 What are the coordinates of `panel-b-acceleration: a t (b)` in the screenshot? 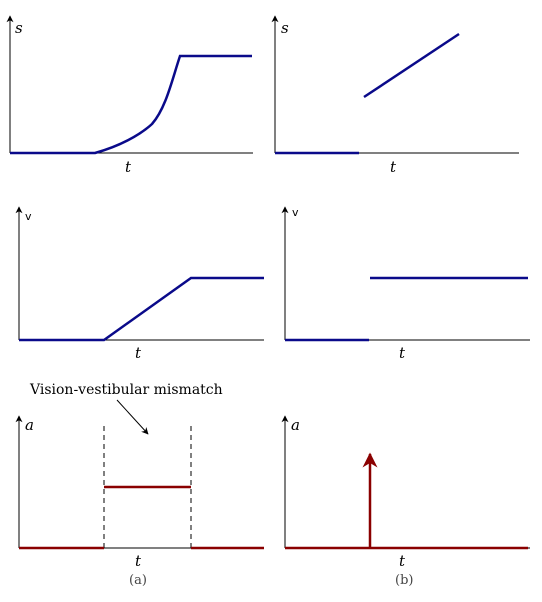 It's located at (405, 501).